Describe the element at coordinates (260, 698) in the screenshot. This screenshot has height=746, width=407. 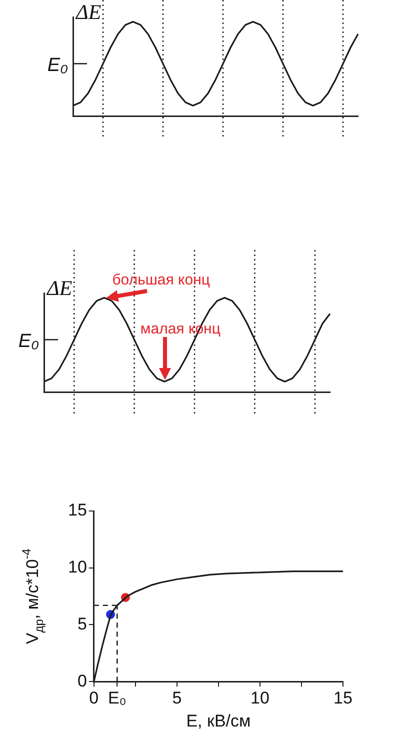
I see `x-tick-label: 10` at that location.